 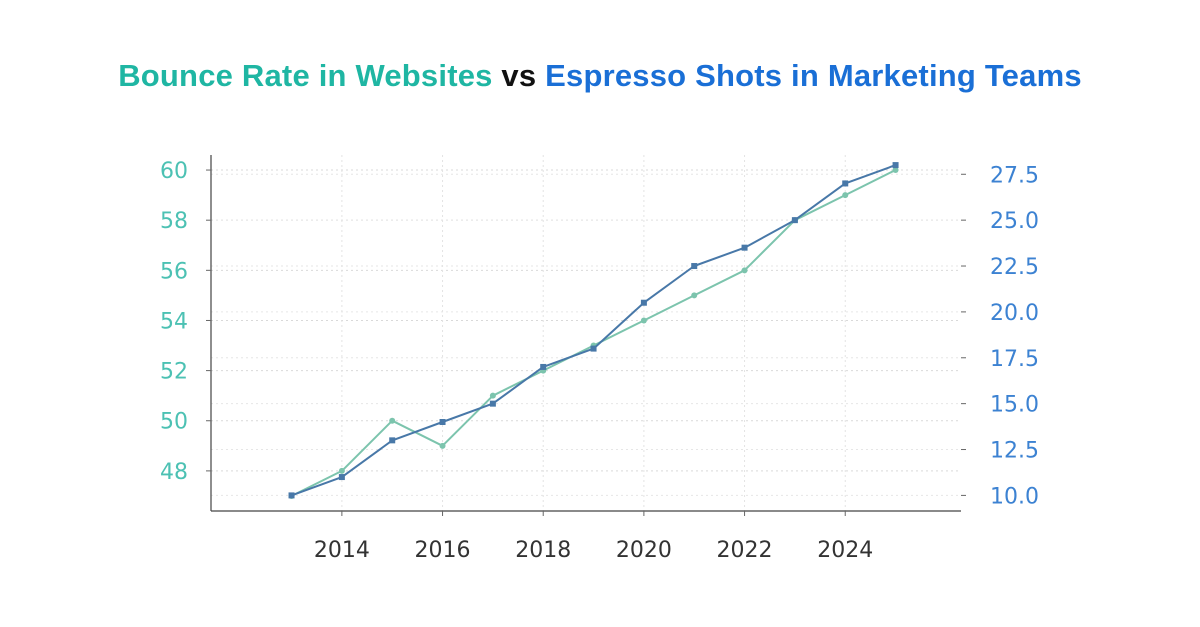 What do you see at coordinates (745, 550) in the screenshot?
I see `x-tick-label: 2022` at bounding box center [745, 550].